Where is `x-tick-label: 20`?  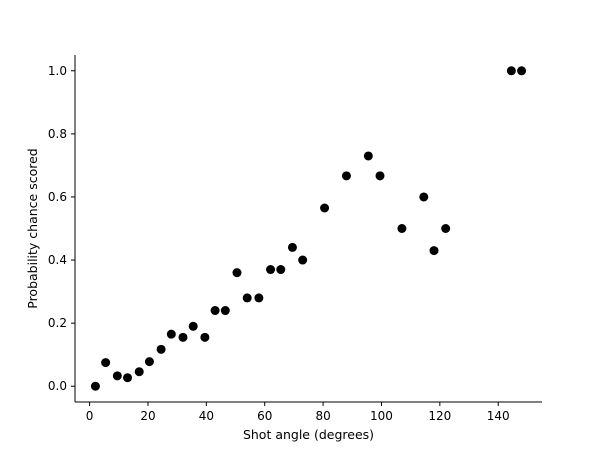
x-tick-label: 20 is located at coordinates (147, 416).